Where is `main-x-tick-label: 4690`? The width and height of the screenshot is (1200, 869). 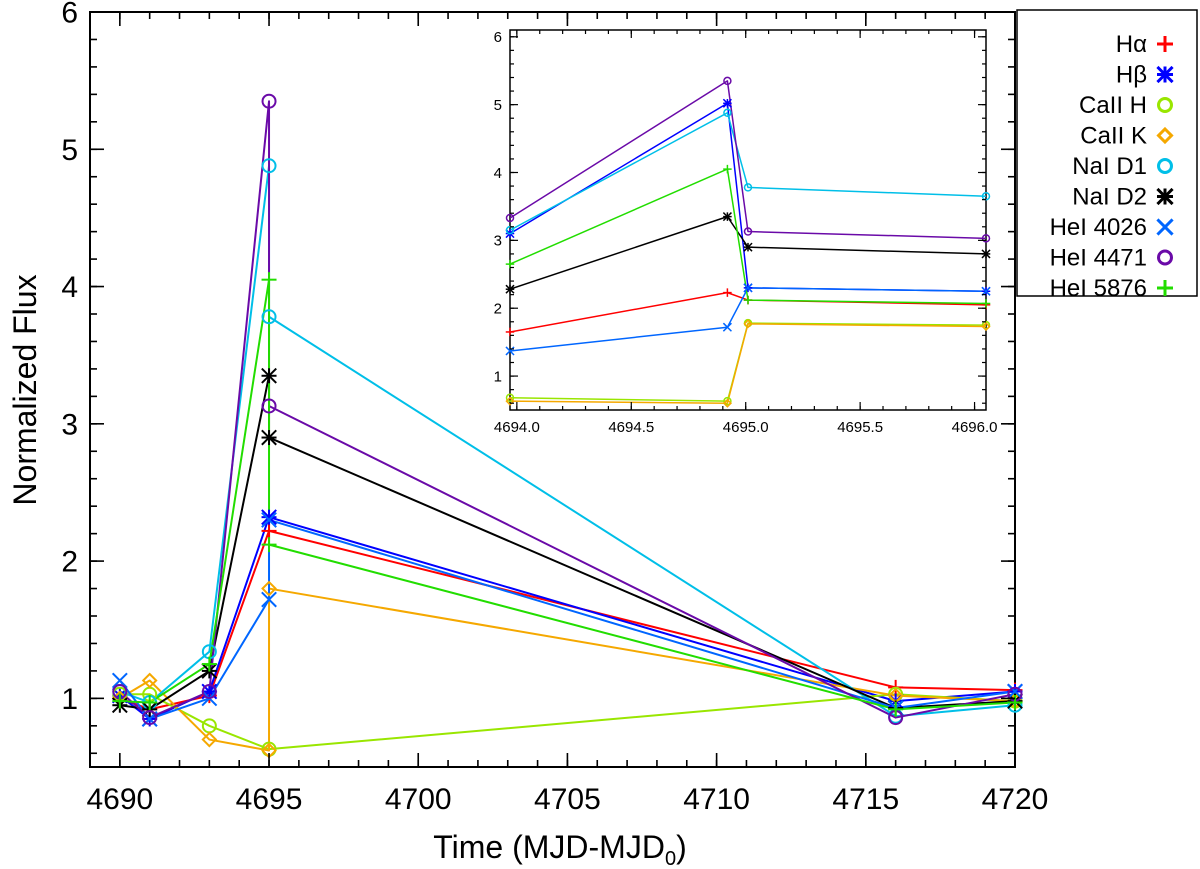 main-x-tick-label: 4690 is located at coordinates (119, 799).